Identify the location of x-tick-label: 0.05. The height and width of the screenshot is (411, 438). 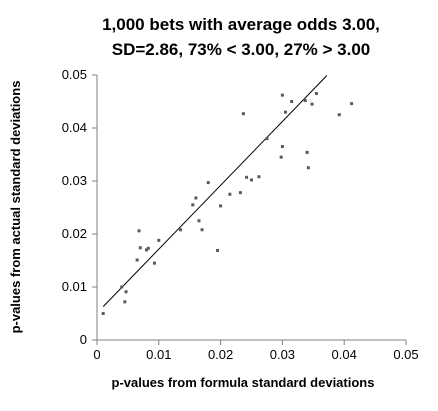
(405, 354).